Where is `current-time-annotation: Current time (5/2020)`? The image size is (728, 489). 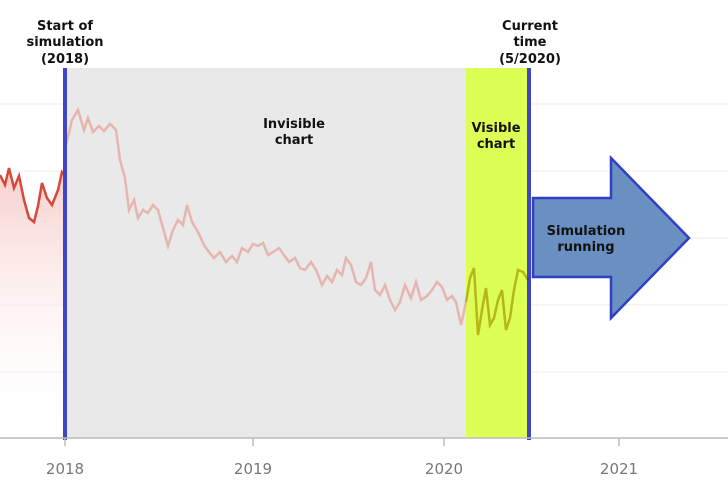
current-time-annotation: Current time (5/2020) is located at coordinates (530, 43).